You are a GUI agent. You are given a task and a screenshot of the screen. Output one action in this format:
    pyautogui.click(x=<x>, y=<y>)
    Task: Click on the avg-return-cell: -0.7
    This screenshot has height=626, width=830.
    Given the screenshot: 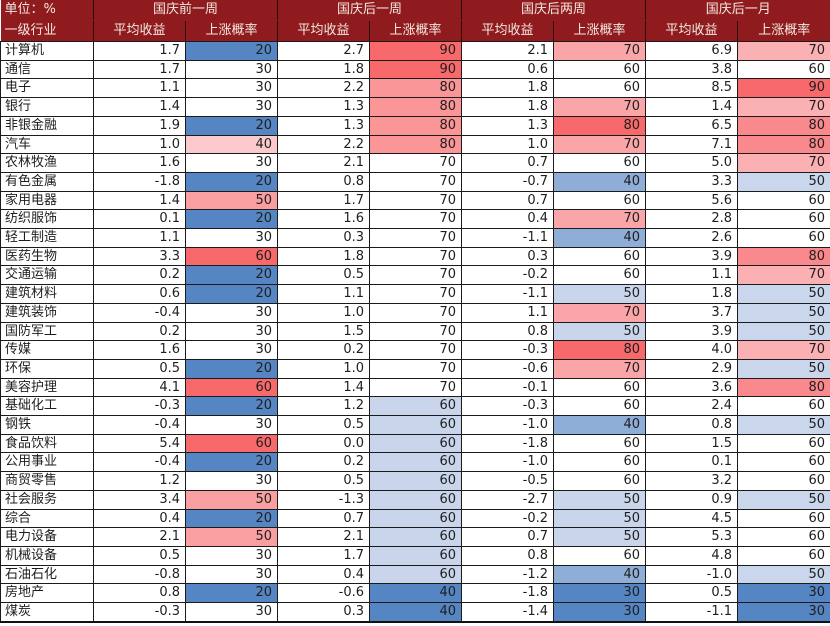 What is the action you would take?
    pyautogui.click(x=508, y=181)
    